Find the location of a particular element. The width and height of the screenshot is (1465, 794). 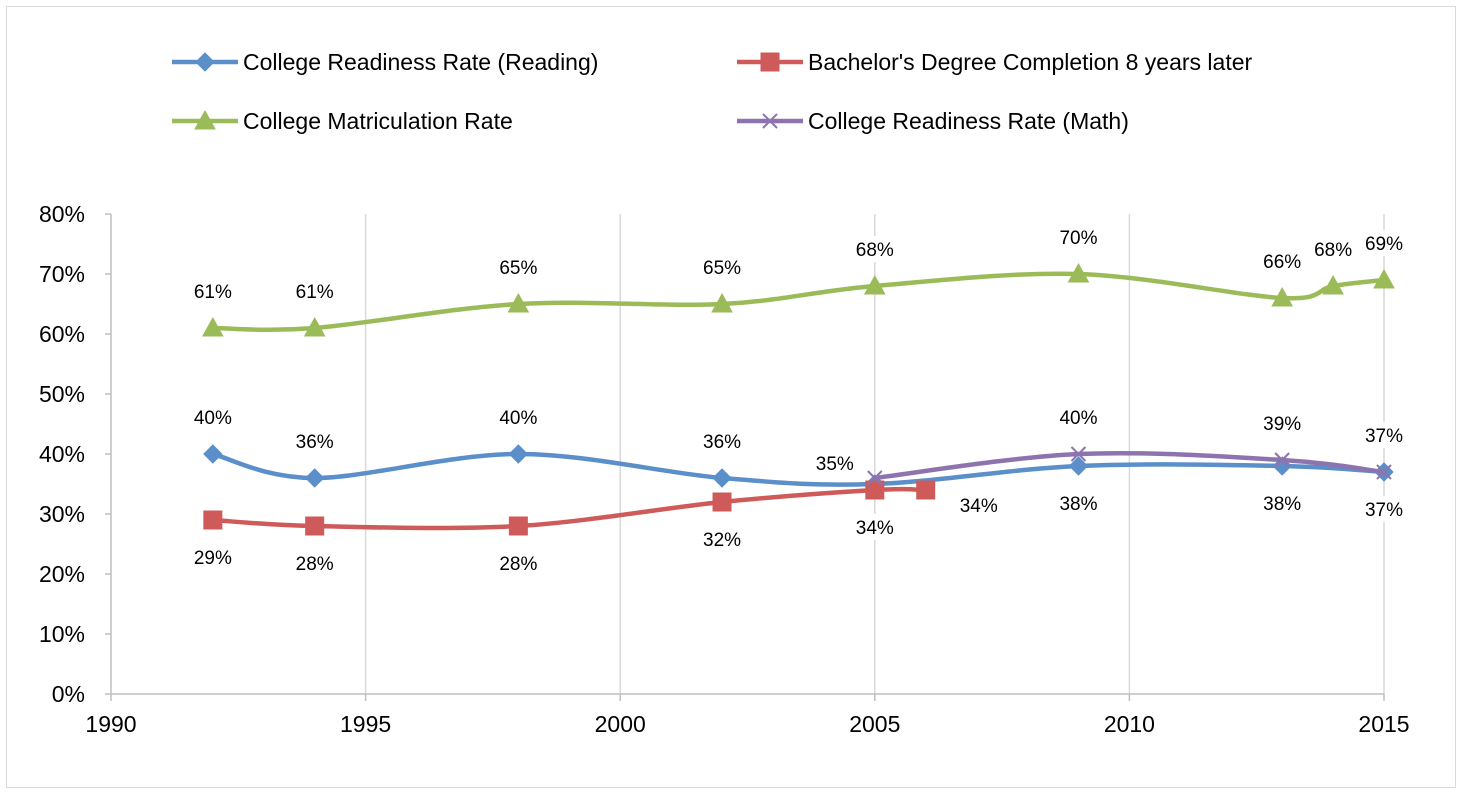

data-label: 35% is located at coordinates (835, 464).